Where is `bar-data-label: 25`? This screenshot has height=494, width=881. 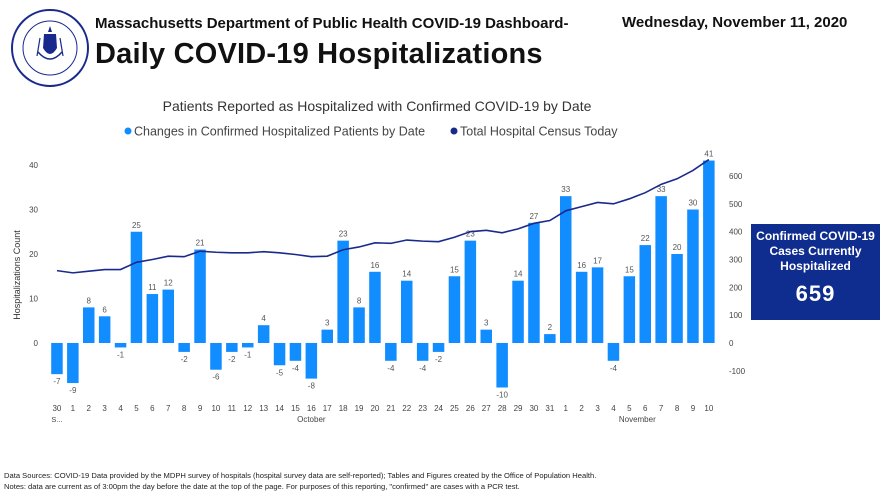 bar-data-label: 25 is located at coordinates (136, 225).